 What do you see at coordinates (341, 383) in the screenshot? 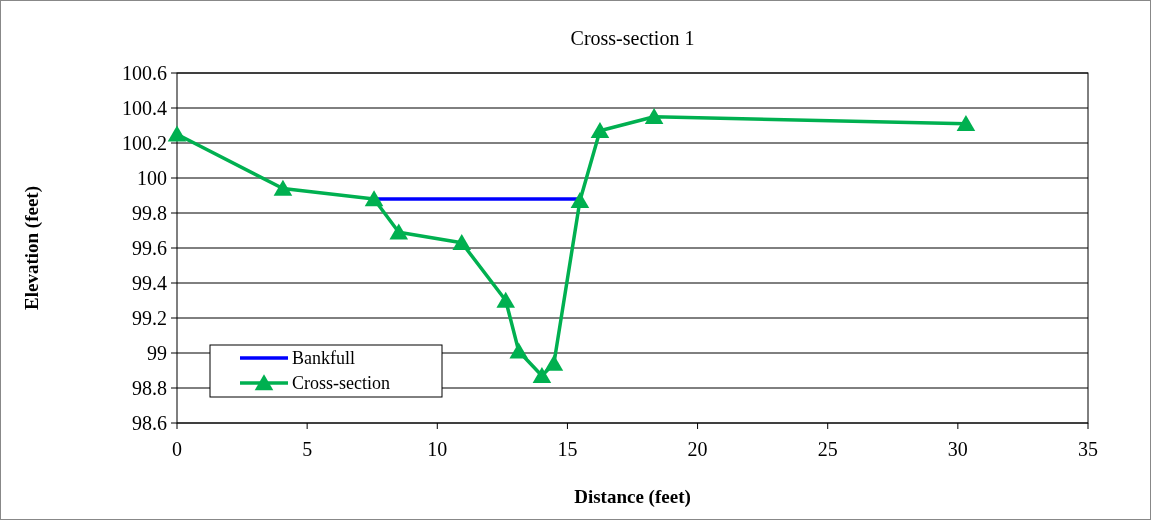
I see `legend-label: Cross-section` at bounding box center [341, 383].